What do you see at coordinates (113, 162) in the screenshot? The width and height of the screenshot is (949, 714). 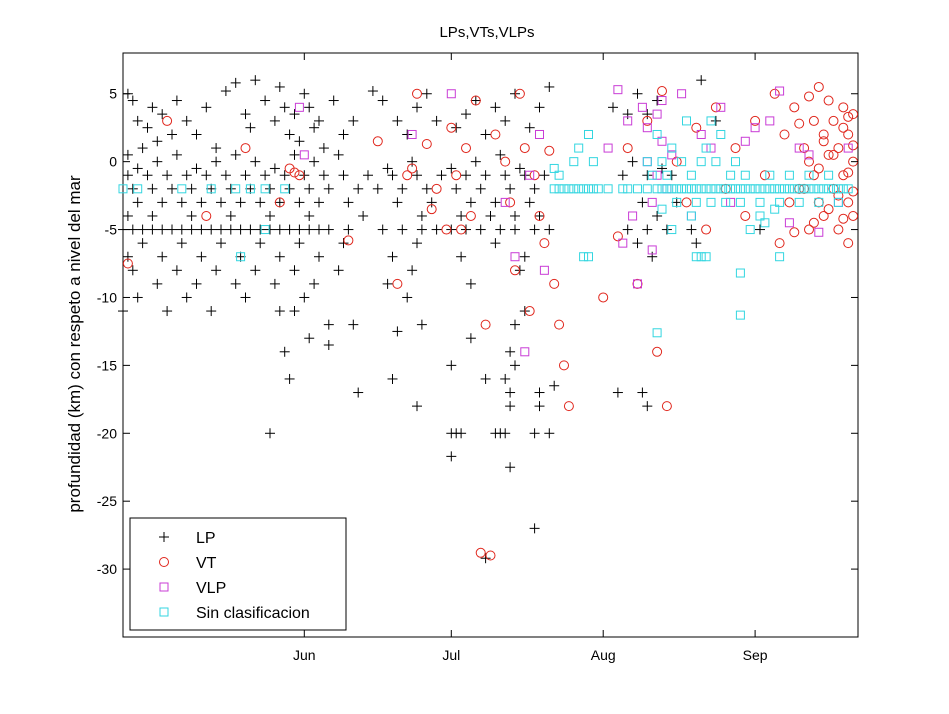 I see `y-tick-label: 0` at bounding box center [113, 162].